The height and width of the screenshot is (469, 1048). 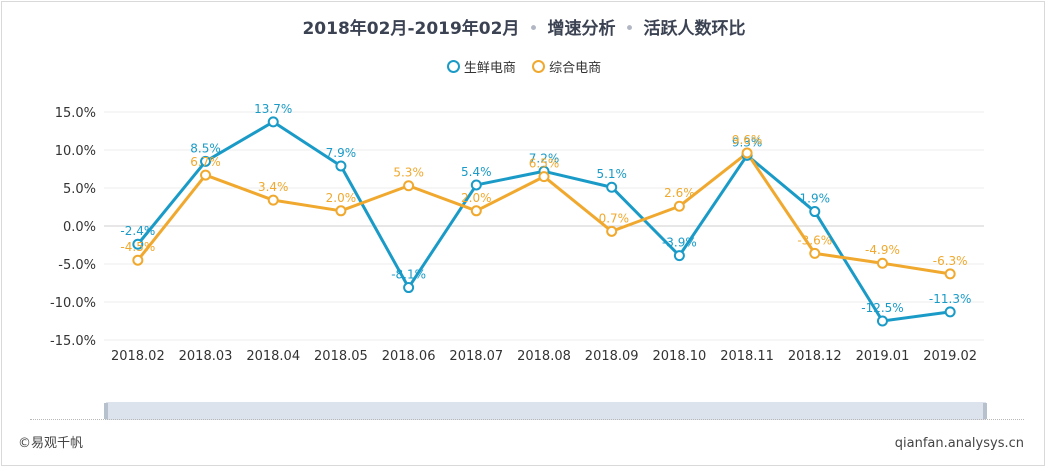 What do you see at coordinates (453, 66) in the screenshot?
I see `legend-swatch-fresh` at bounding box center [453, 66].